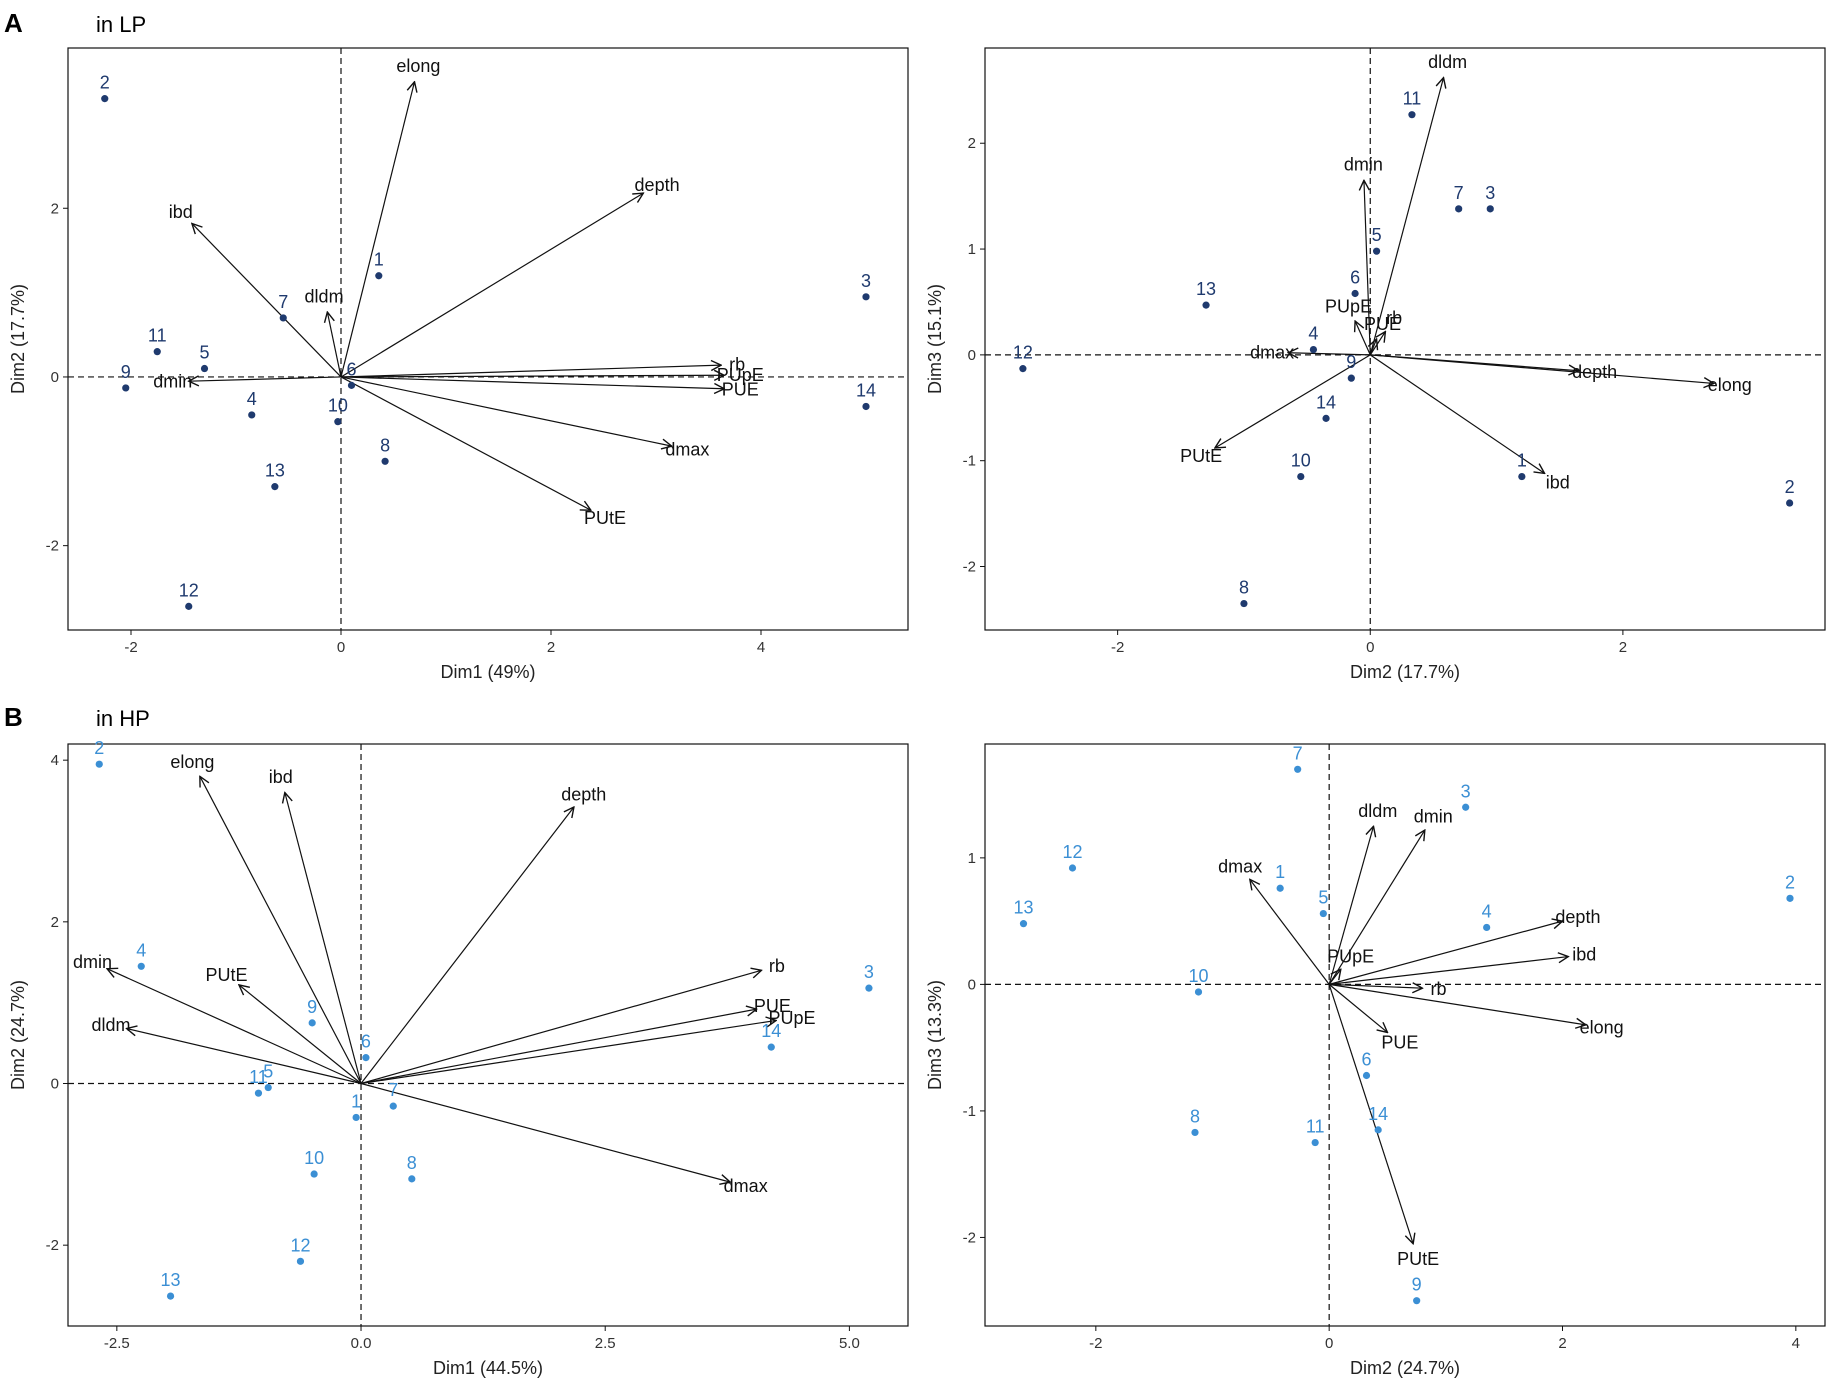 The width and height of the screenshot is (1831, 1391). What do you see at coordinates (55, 760) in the screenshot?
I see `y-tick-label: 4` at bounding box center [55, 760].